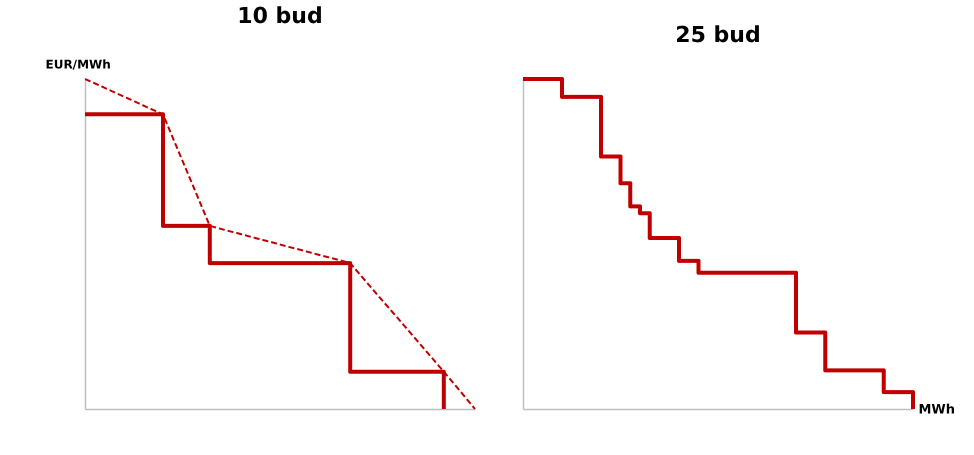  I want to click on x-axis-title: MWh, so click(937, 410).